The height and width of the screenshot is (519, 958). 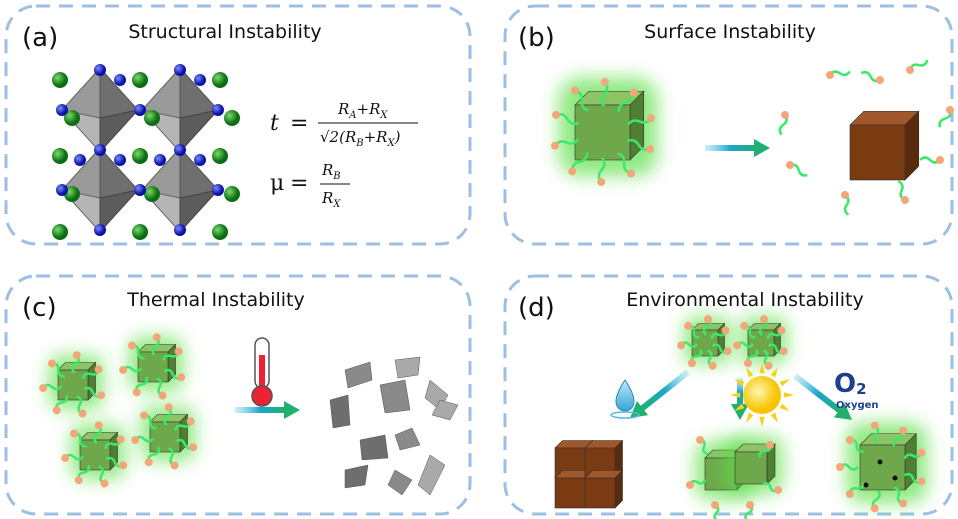 I want to click on crystal-structure, so click(x=146, y=152).